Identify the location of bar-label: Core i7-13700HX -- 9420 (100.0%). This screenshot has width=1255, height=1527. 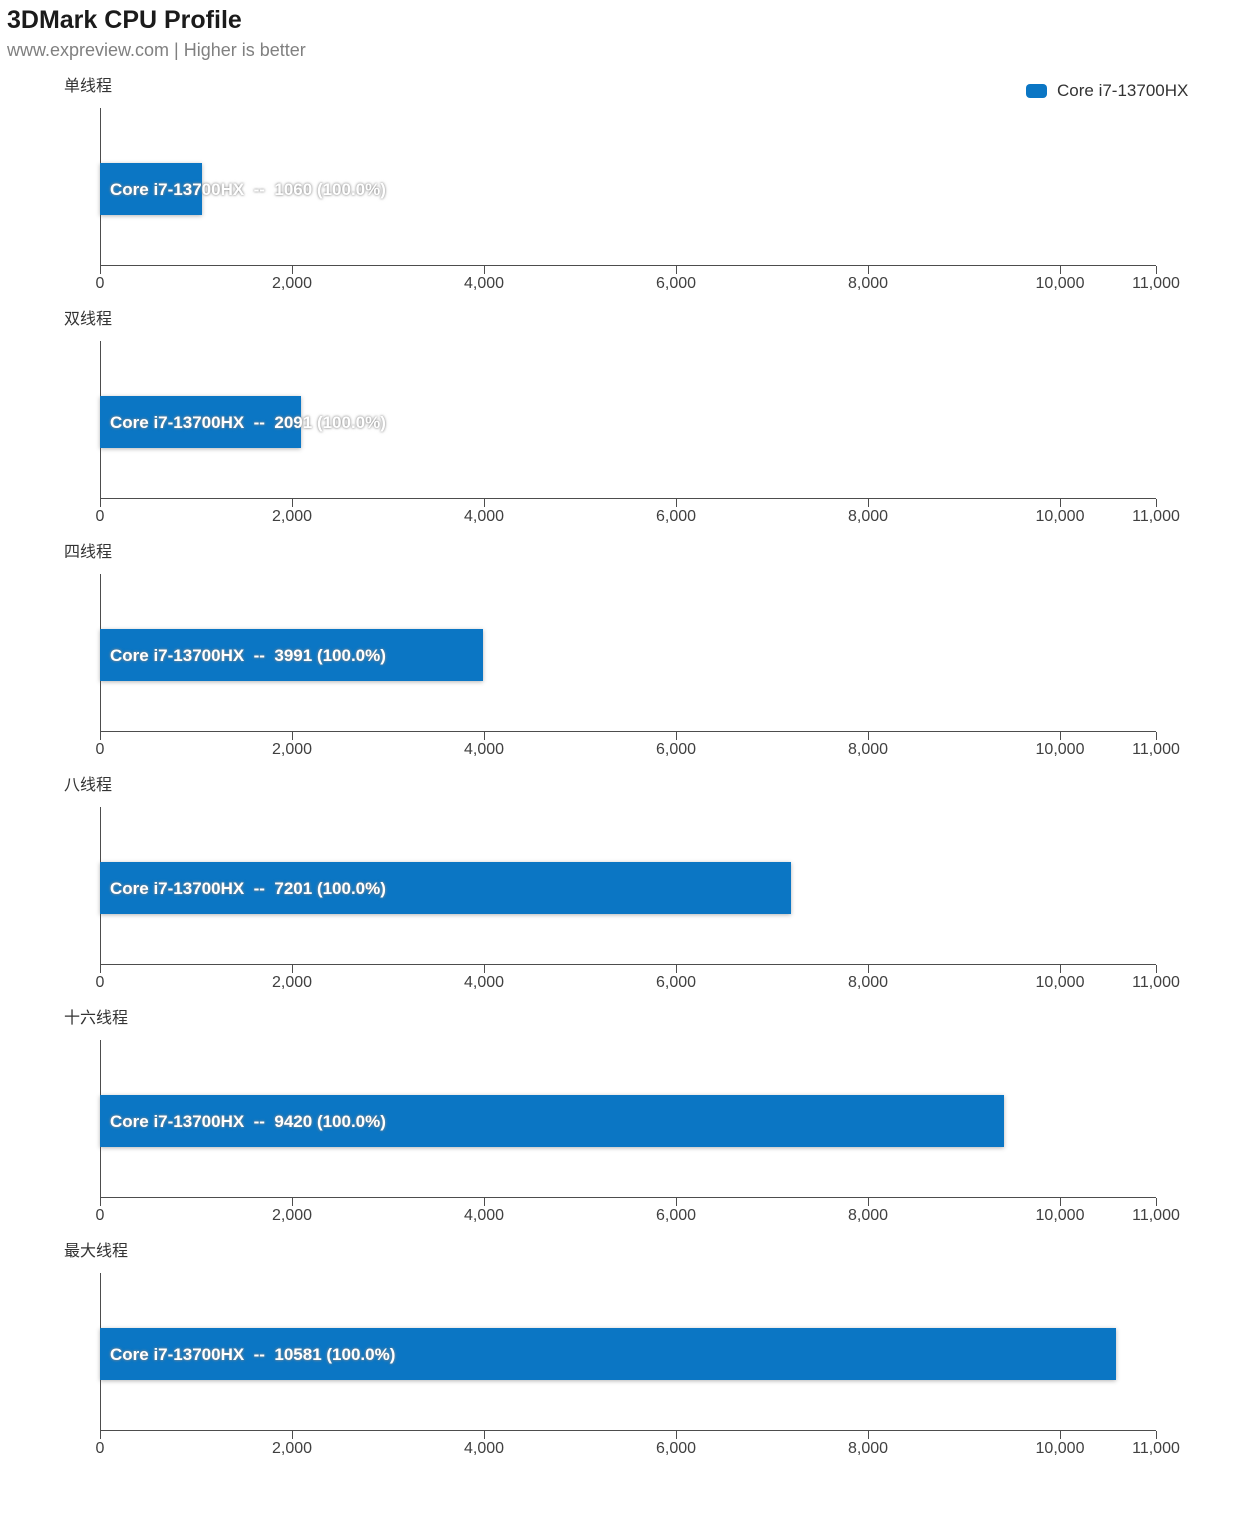
(248, 1121).